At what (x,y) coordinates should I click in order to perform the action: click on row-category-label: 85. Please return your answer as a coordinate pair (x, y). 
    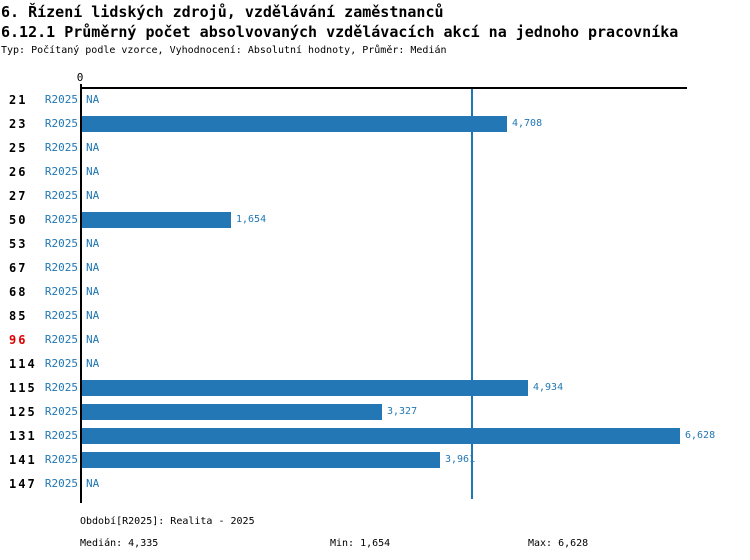
    Looking at the image, I should click on (18, 316).